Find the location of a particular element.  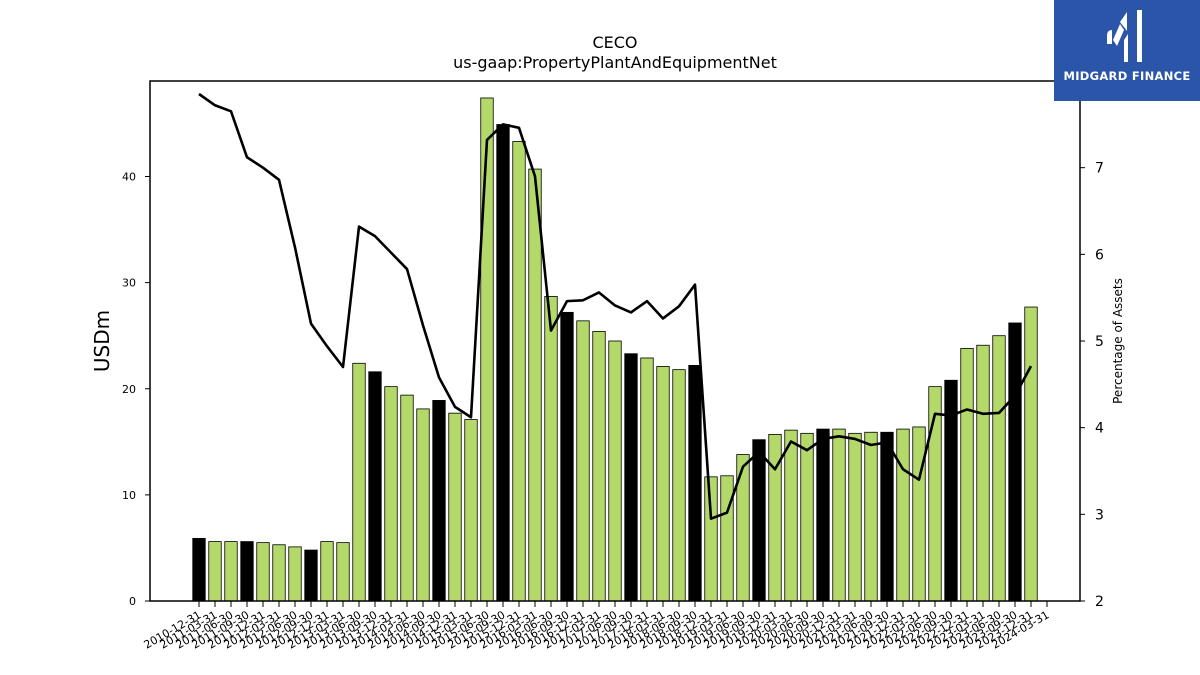

logo-text: MIDGARD FINANCE is located at coordinates (1127, 76).